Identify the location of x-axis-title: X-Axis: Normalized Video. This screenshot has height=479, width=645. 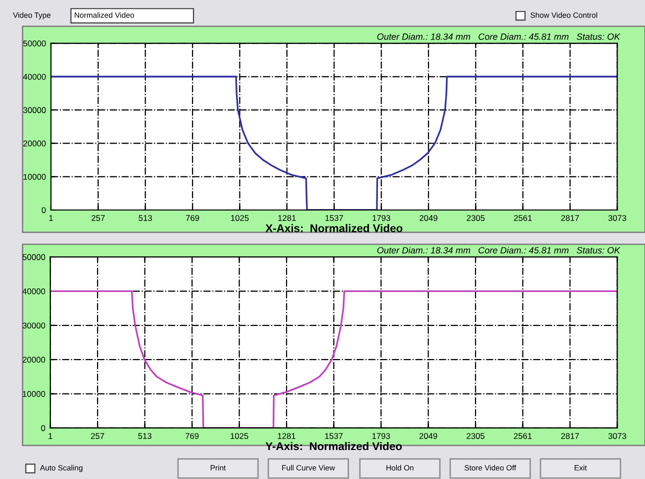
(333, 228).